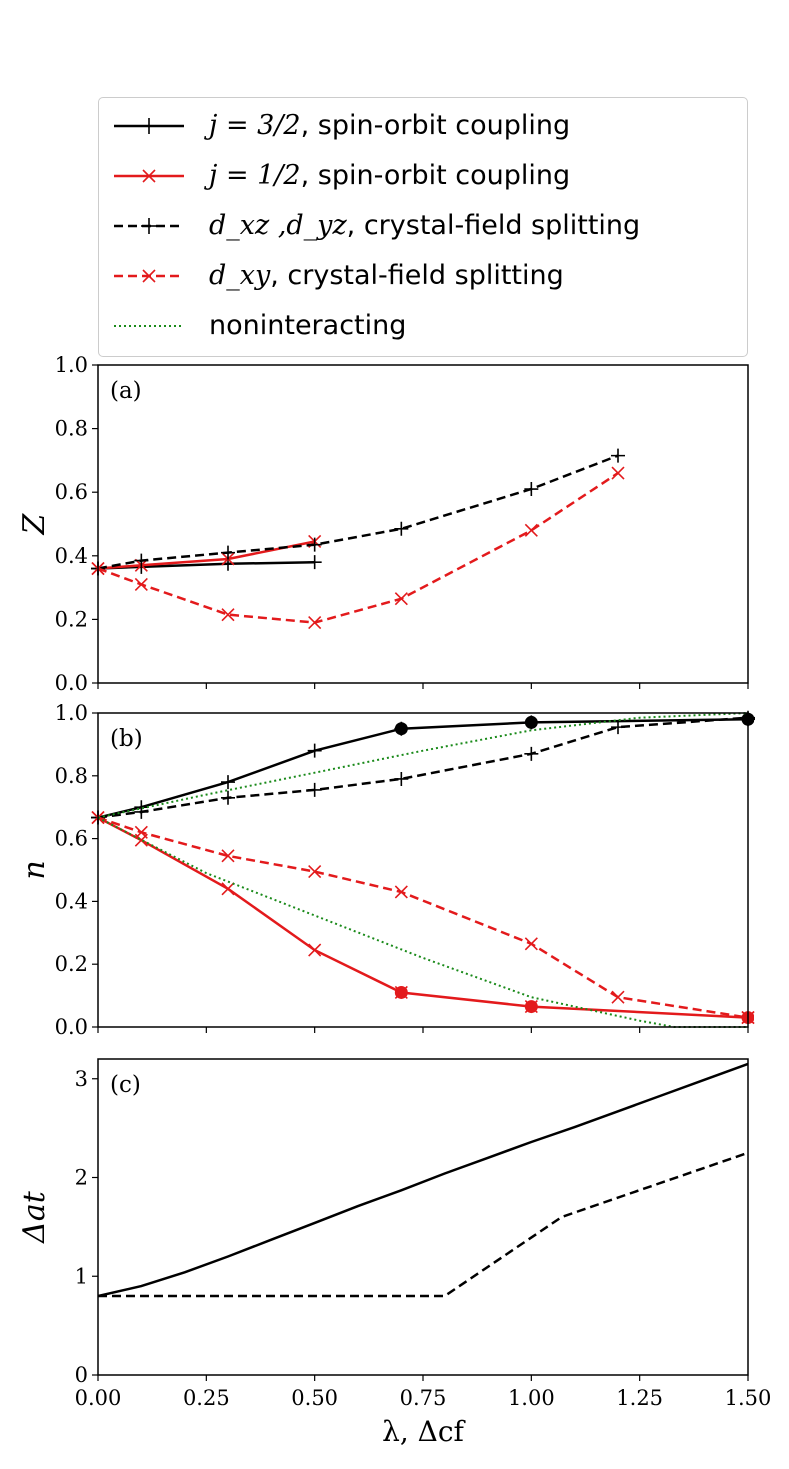 The image size is (789, 1469). I want to click on y-tick-label-p2-3: 3, so click(81, 1079).